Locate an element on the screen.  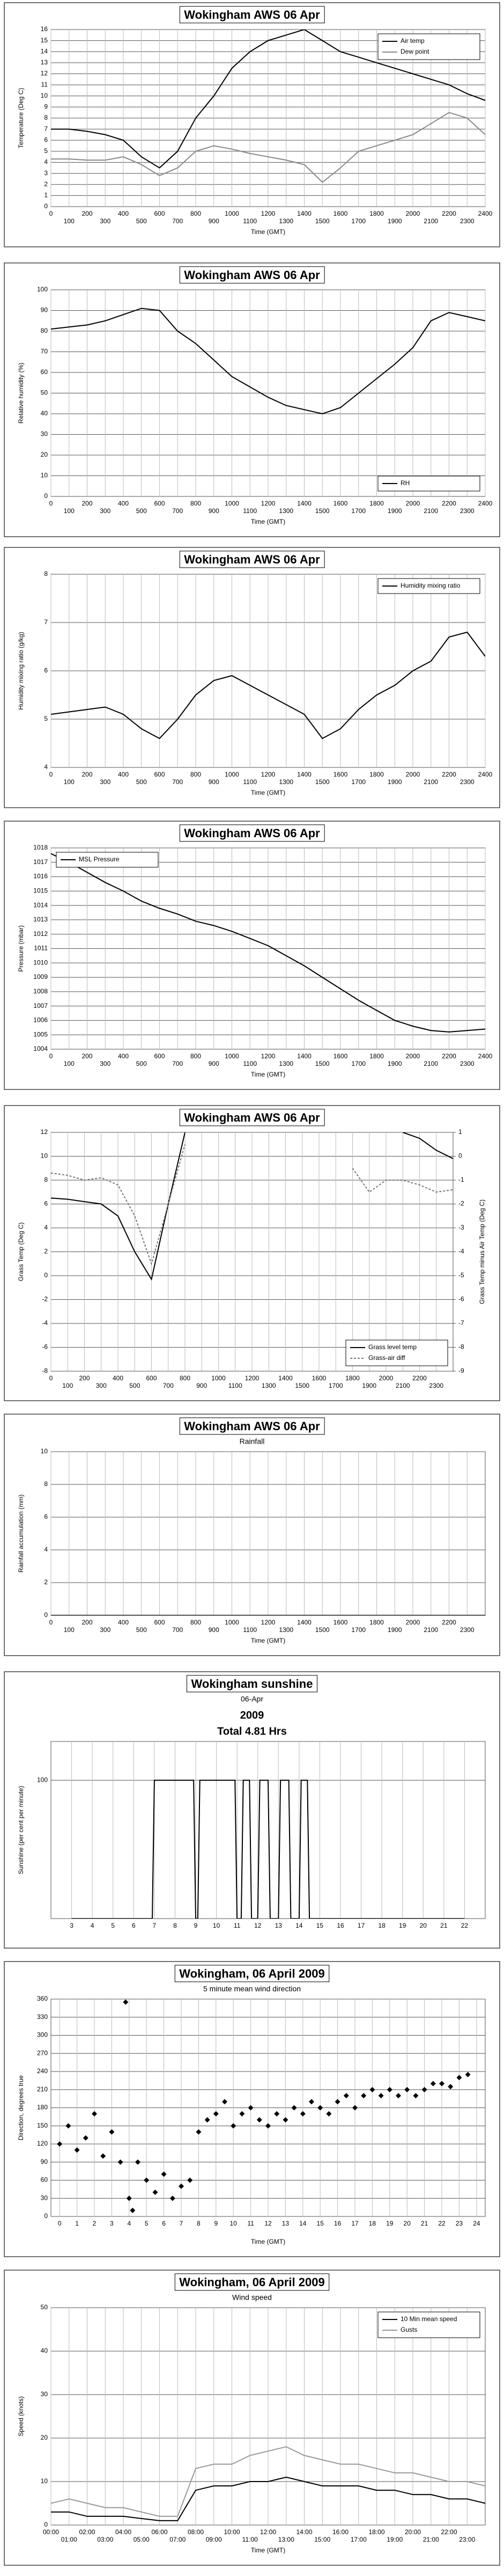
x-tick-label: 3 is located at coordinates (71, 1925).